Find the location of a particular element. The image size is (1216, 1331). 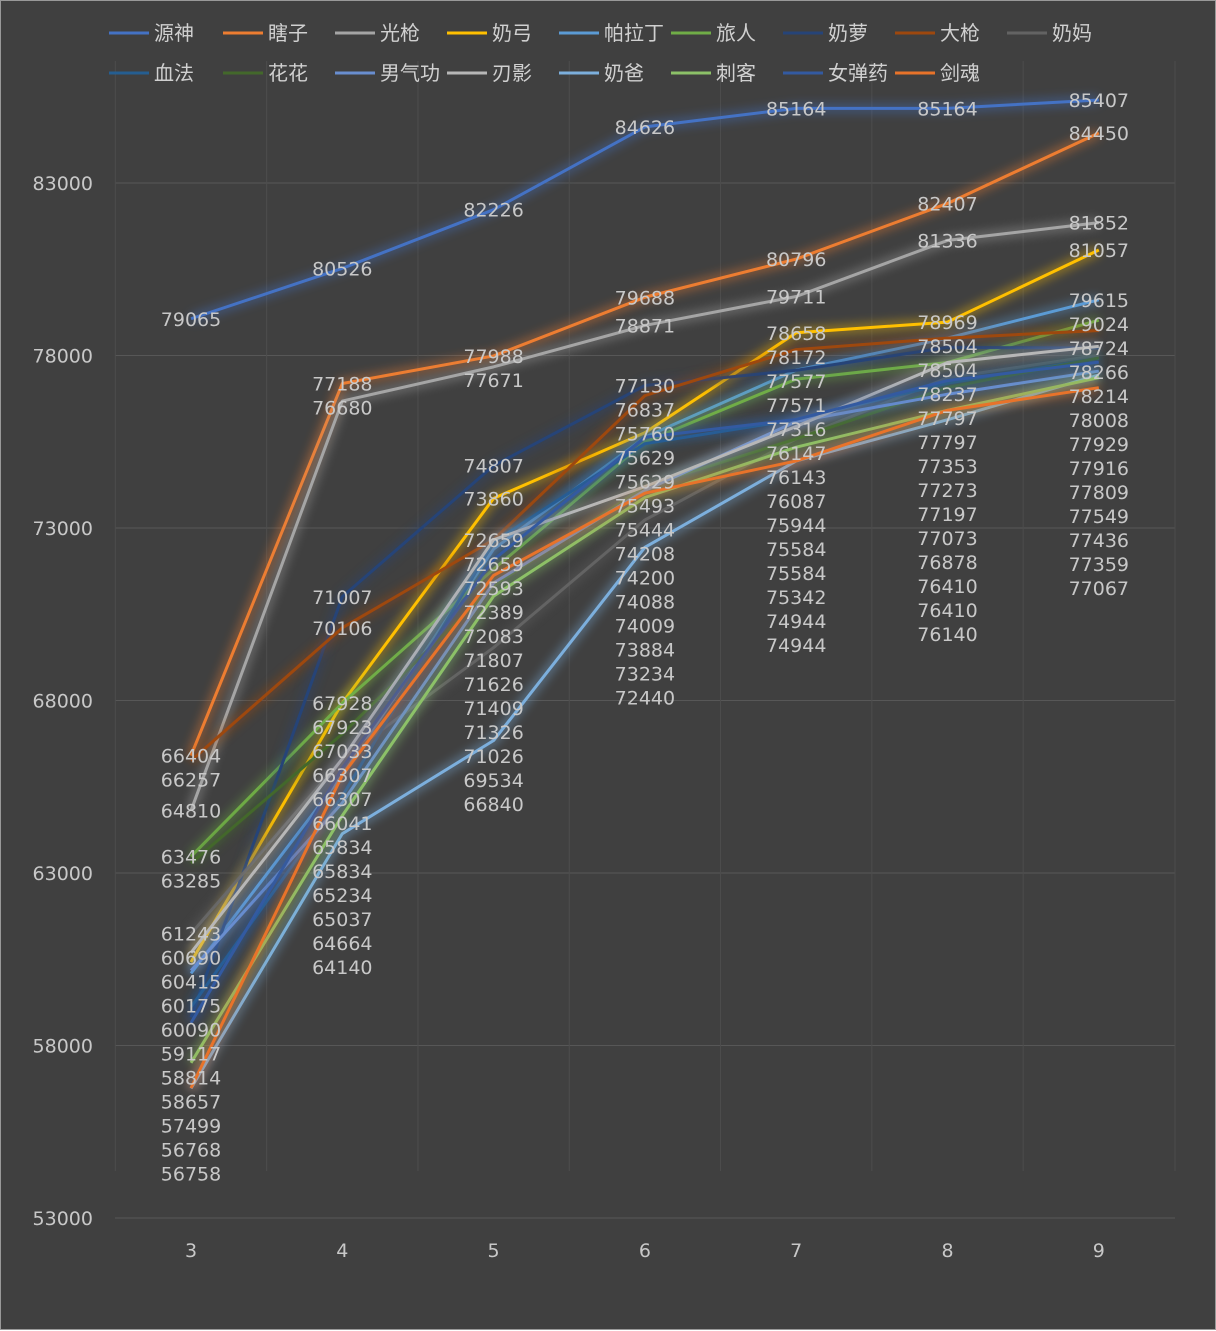

data-label: 65234 is located at coordinates (342, 896).